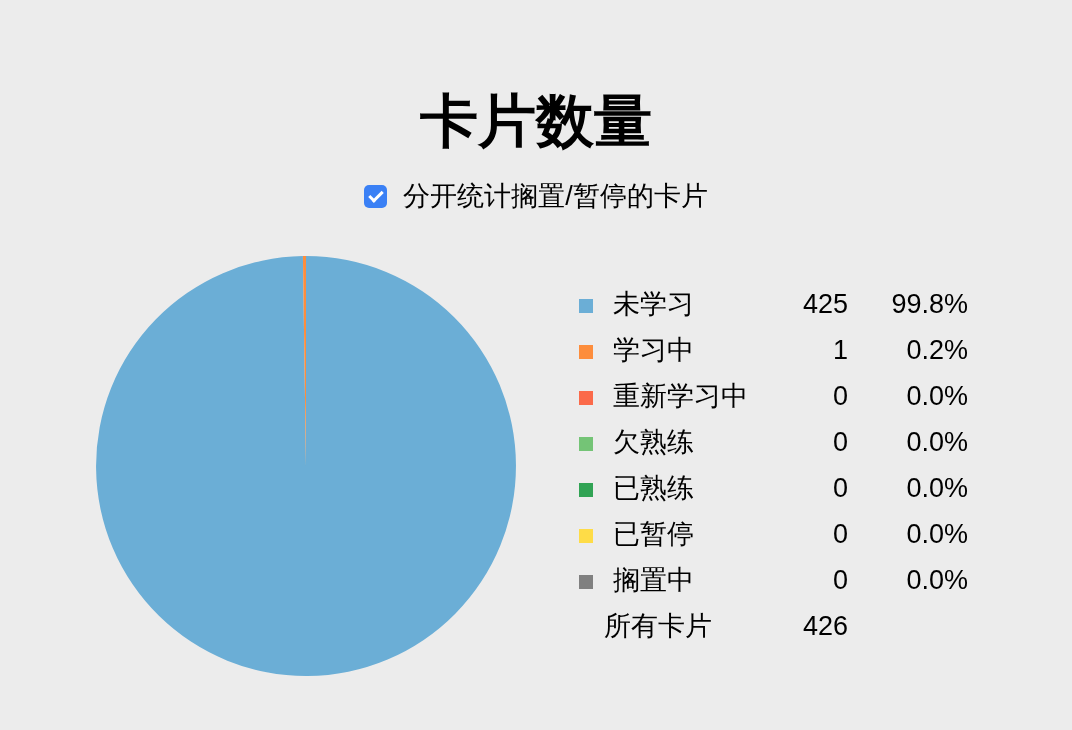 Image resolution: width=1072 pixels, height=730 pixels. What do you see at coordinates (680, 396) in the screenshot?
I see `legend-label: 重新学习中` at bounding box center [680, 396].